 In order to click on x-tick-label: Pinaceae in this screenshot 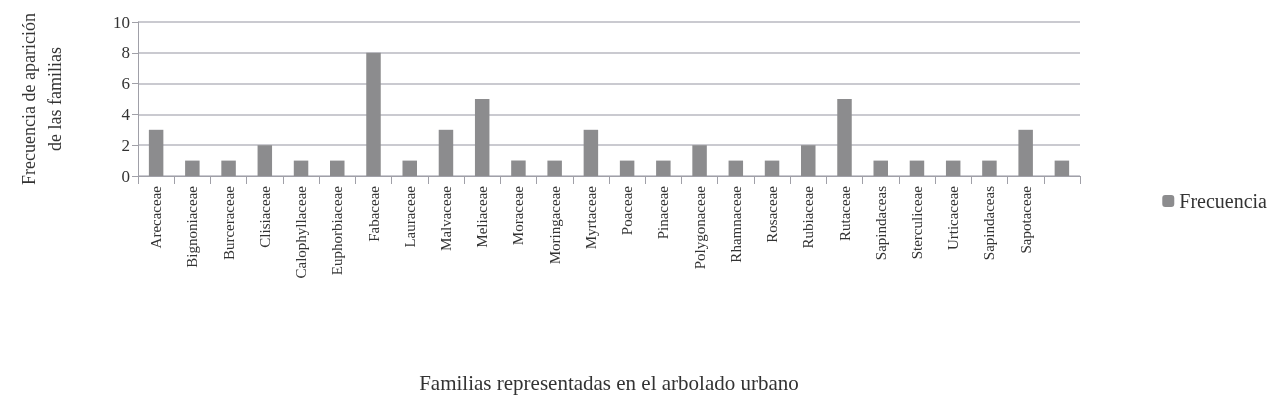, I will do `click(663, 212)`.